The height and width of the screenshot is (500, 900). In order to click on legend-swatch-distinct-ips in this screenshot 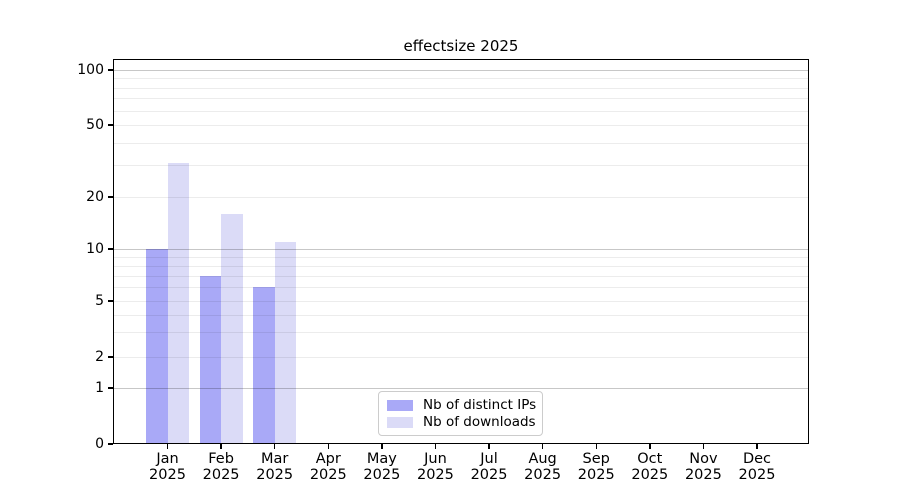, I will do `click(400, 405)`.